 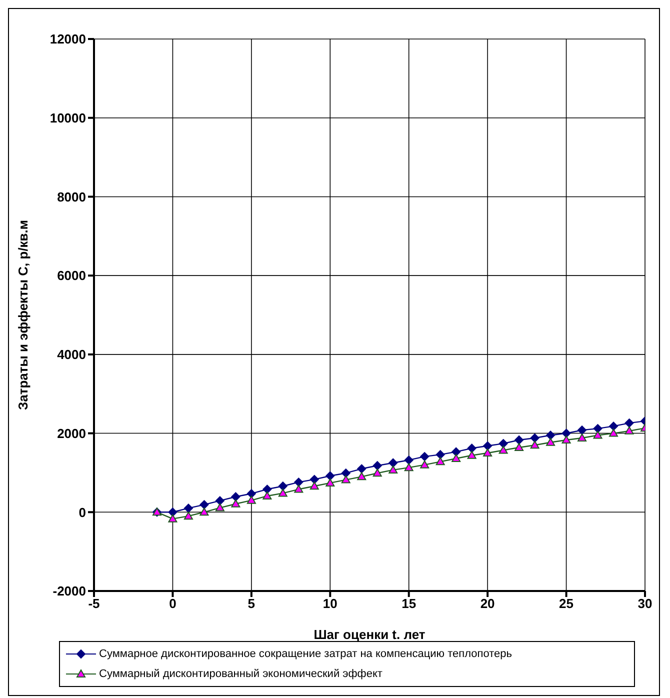 What do you see at coordinates (68, 39) in the screenshot?
I see `y-tick-label: 12000` at bounding box center [68, 39].